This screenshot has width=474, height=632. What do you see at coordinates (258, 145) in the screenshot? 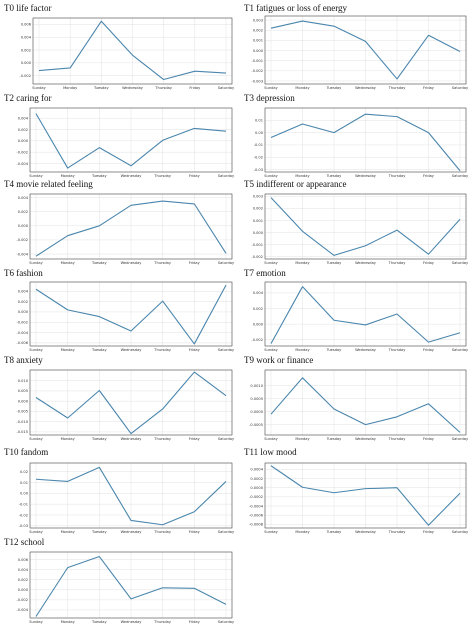
I see `y-tick-label: -0.01` at bounding box center [258, 145].